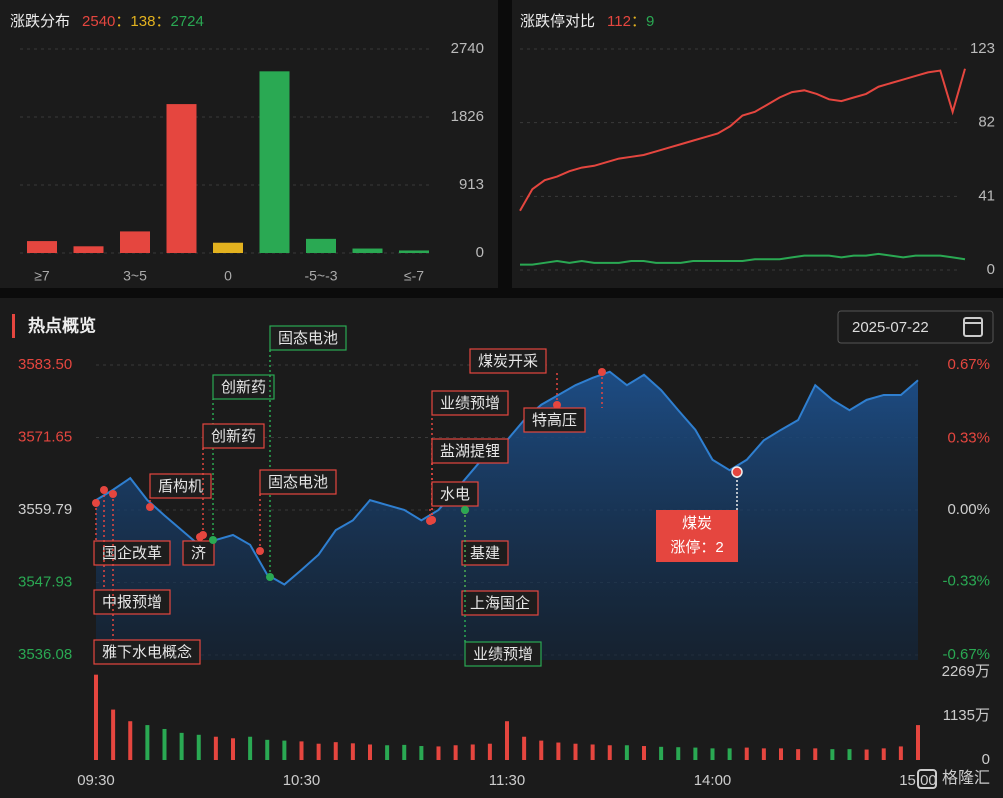  Describe the element at coordinates (45, 654) in the screenshot. I see `y-tick-label: 3536.08` at that location.